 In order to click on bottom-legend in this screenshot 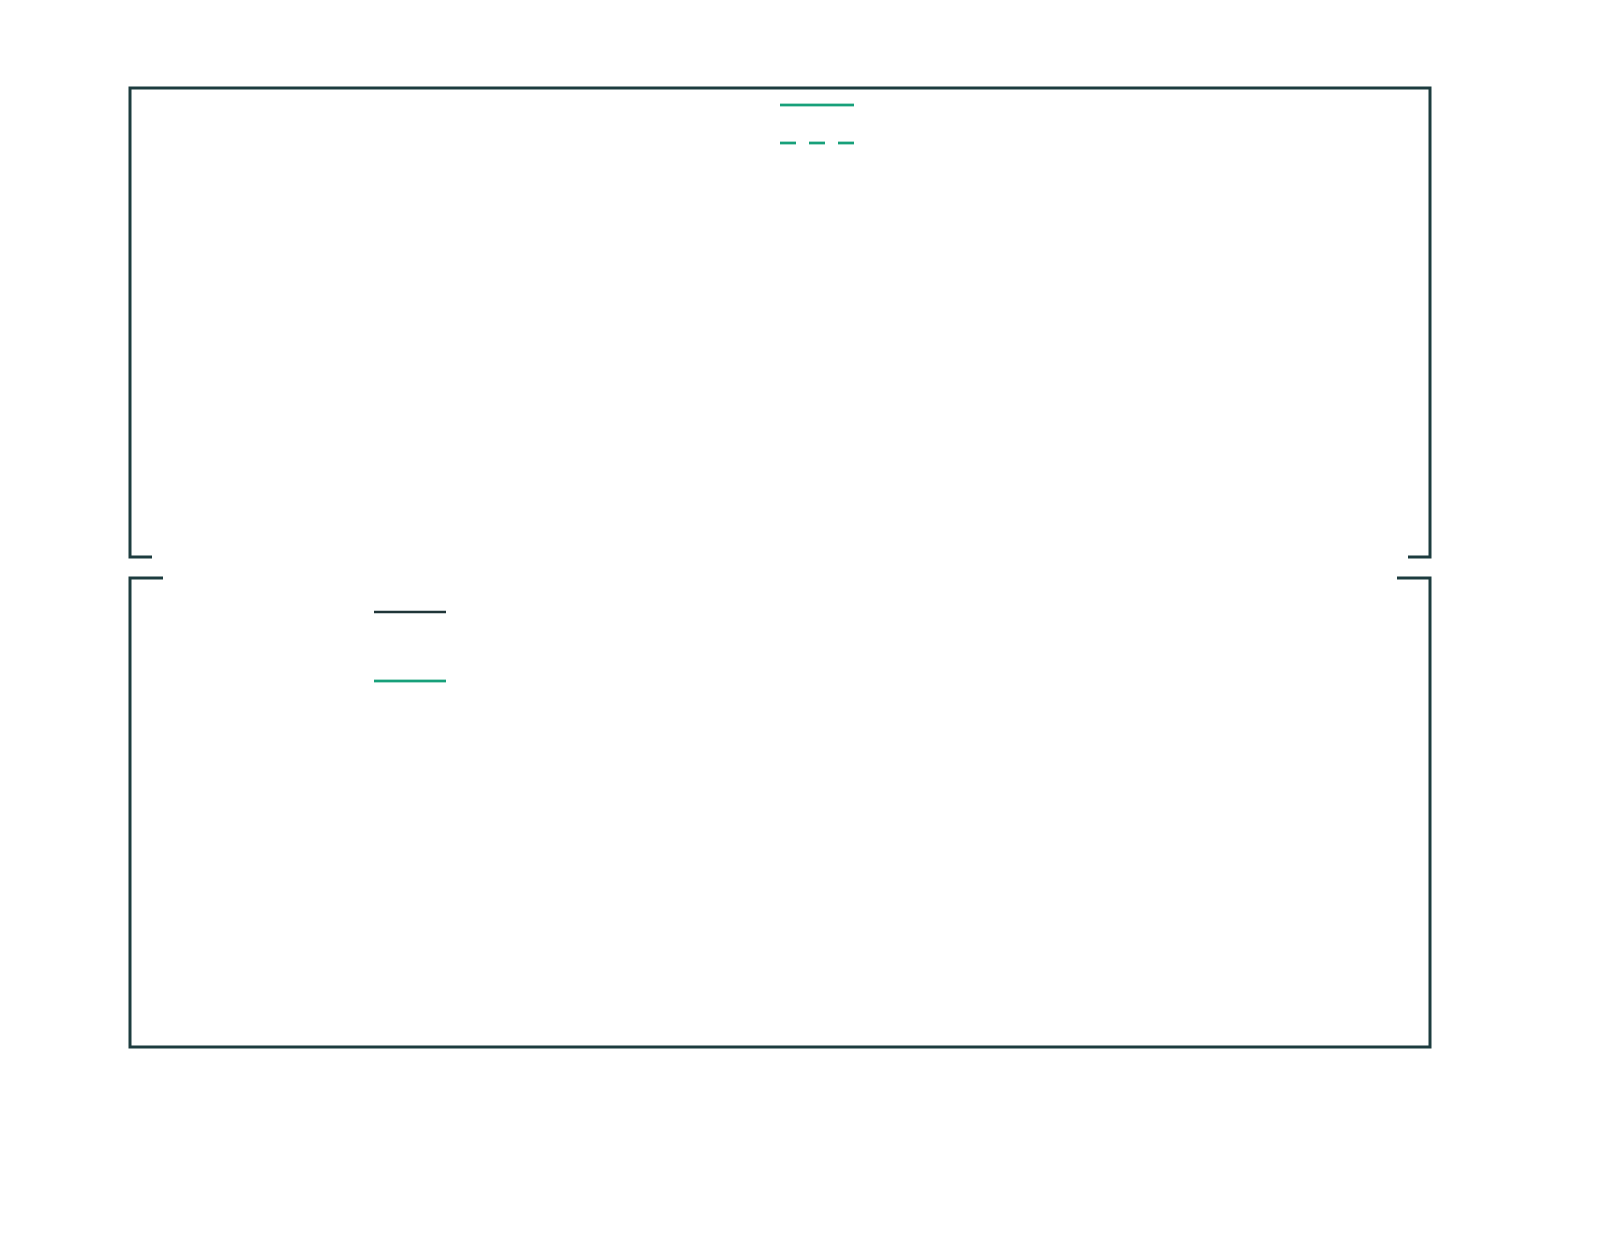, I will do `click(410, 646)`.